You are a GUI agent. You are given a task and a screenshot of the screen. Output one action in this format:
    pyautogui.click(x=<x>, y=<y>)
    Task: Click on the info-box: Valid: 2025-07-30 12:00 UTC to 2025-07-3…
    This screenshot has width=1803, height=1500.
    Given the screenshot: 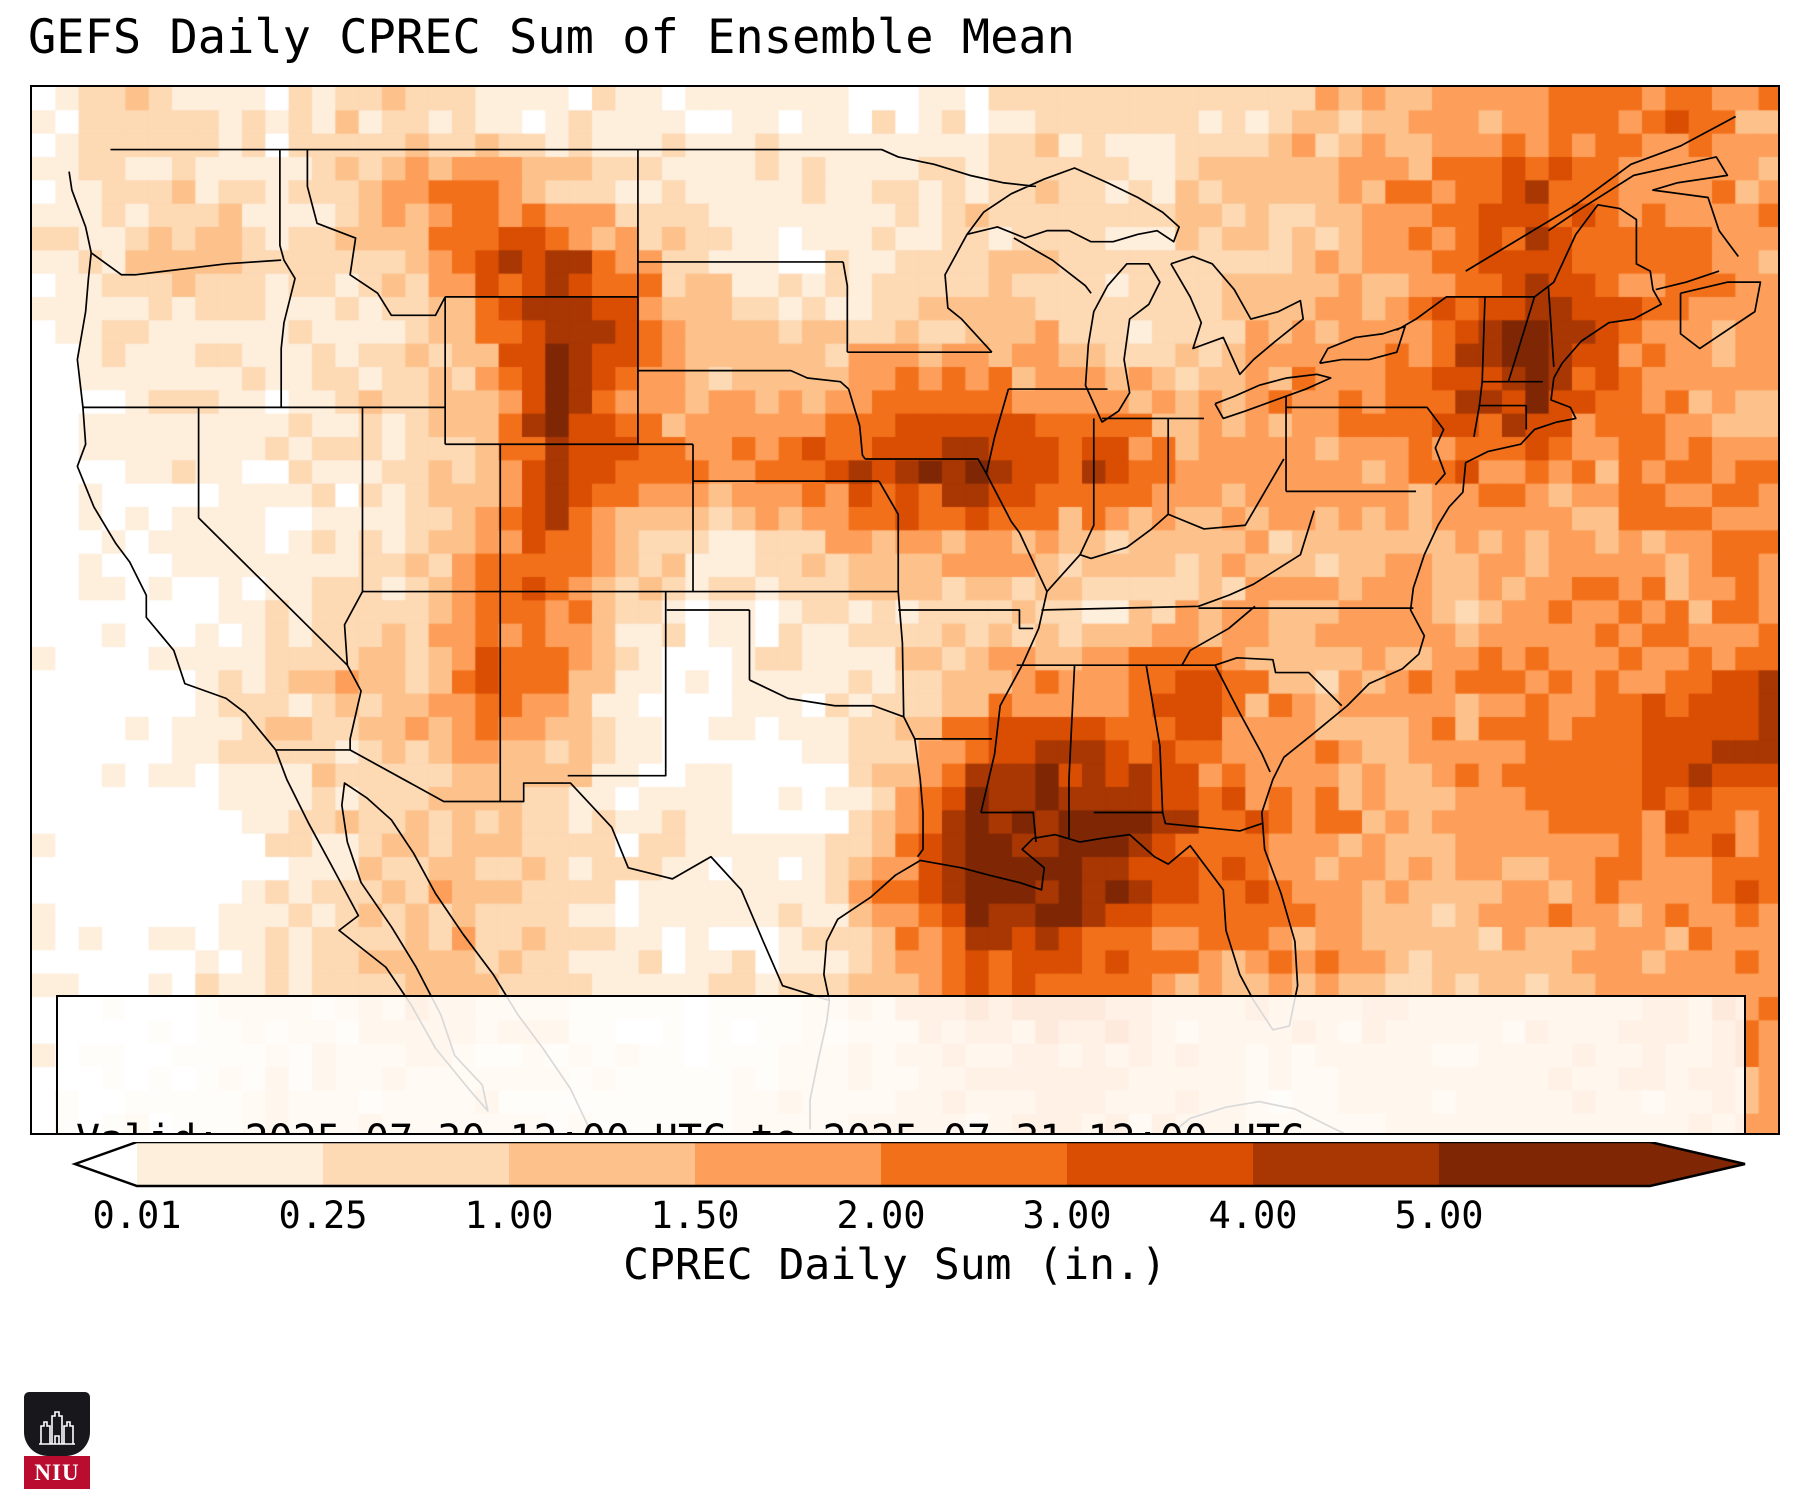 What is the action you would take?
    pyautogui.click(x=901, y=1064)
    